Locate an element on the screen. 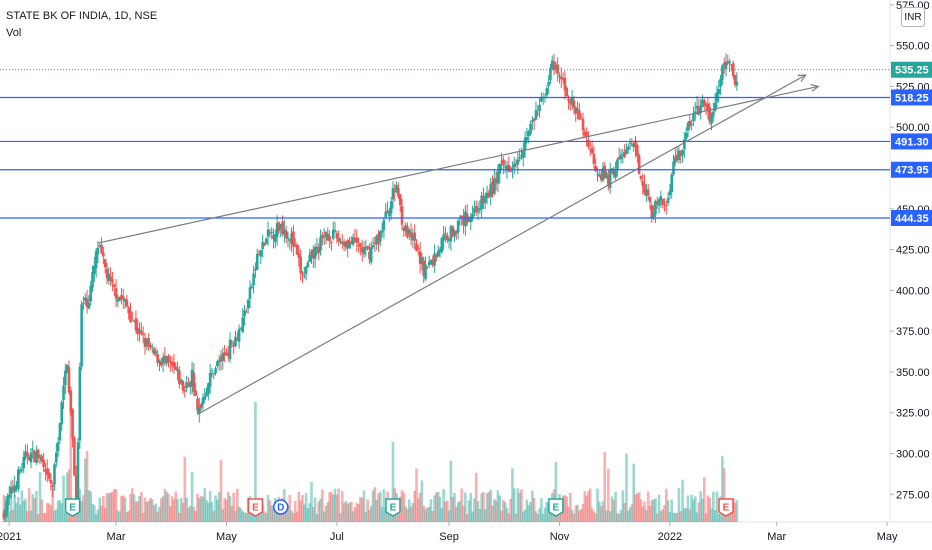 This screenshot has height=550, width=932. currency-button: INR is located at coordinates (913, 17).